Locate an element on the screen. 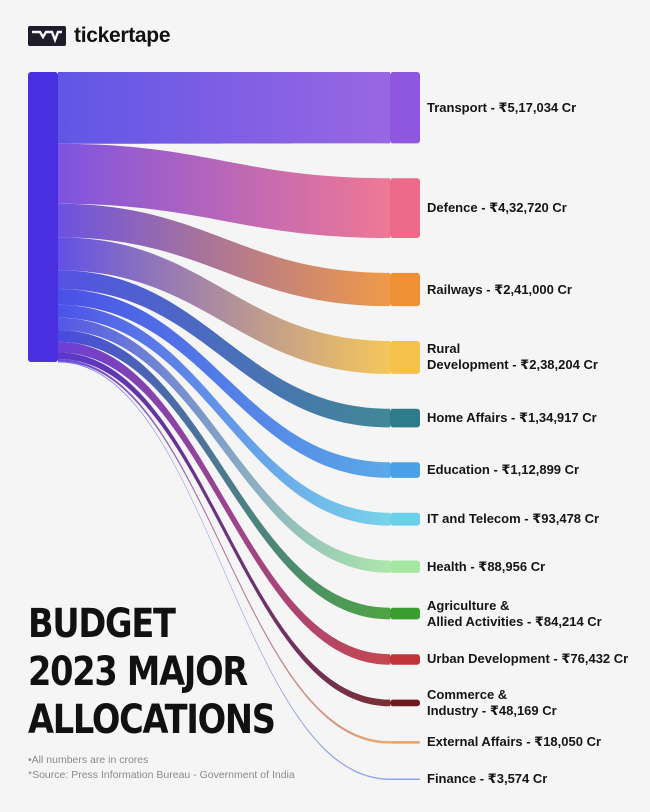 The width and height of the screenshot is (650, 812). label-line: Railways - ₹2,41,000 Cr is located at coordinates (499, 289).